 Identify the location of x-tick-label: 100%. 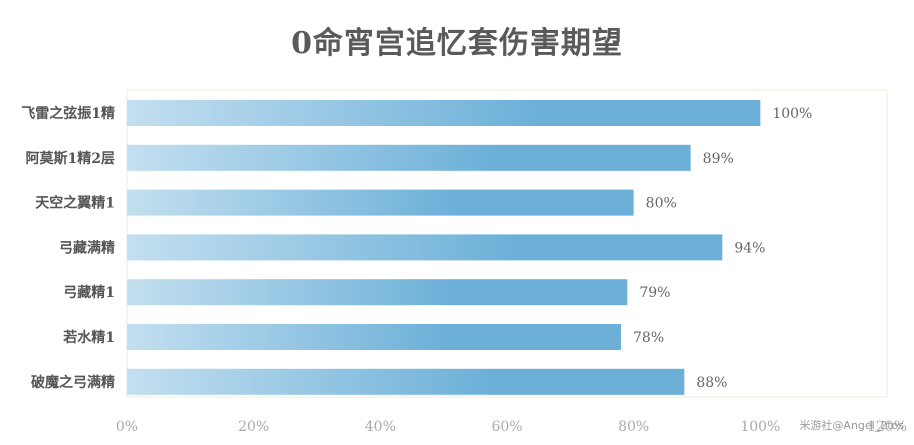
(760, 427).